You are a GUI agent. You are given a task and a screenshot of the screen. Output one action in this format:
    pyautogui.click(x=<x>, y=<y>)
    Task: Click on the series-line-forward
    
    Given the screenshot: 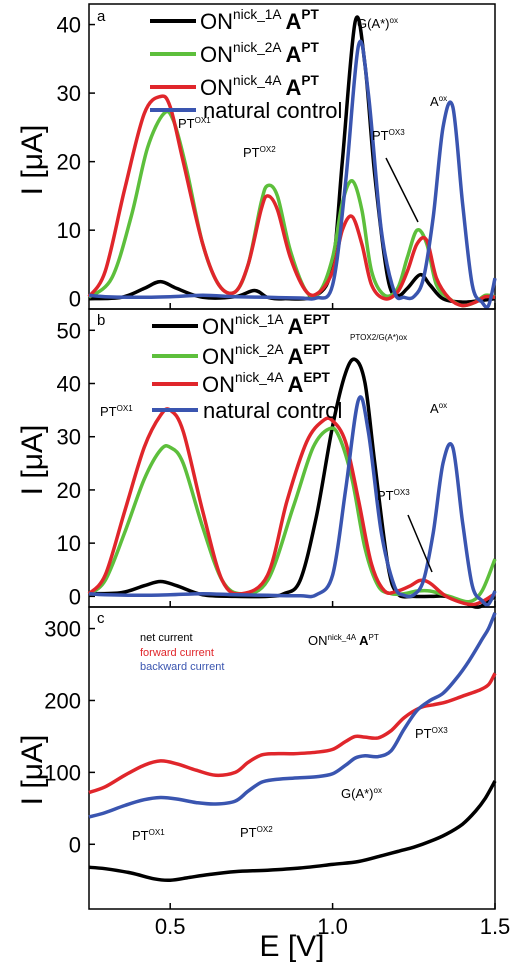 What is the action you would take?
    pyautogui.click(x=292, y=733)
    